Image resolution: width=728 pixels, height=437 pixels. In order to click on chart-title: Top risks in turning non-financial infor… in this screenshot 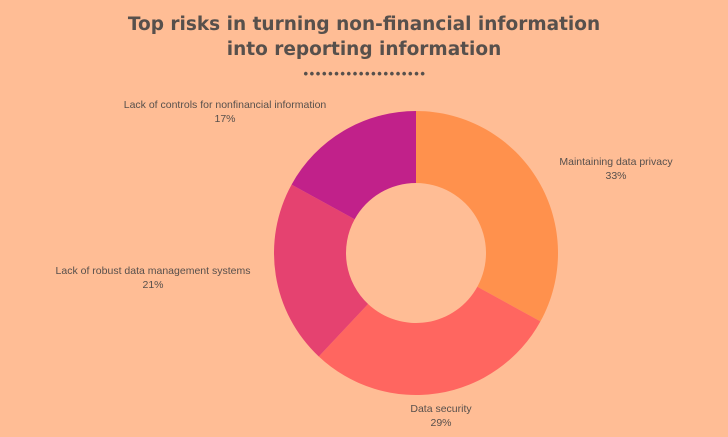, I will do `click(364, 37)`.